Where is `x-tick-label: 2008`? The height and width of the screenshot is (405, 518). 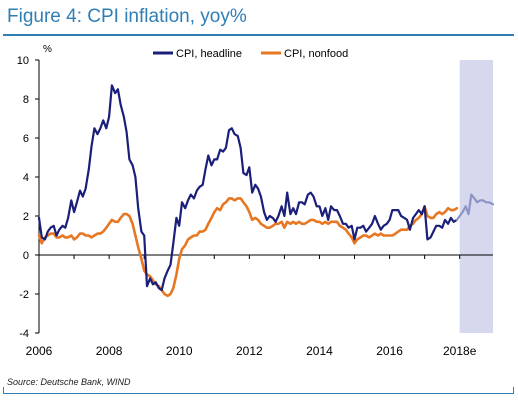
x-tick-label: 2008 is located at coordinates (109, 351).